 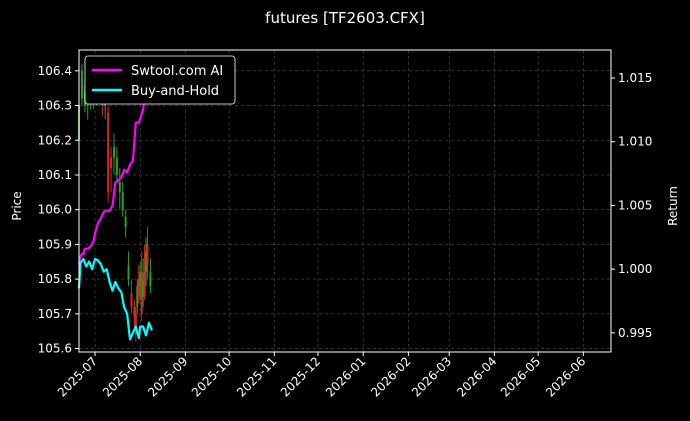 I want to click on y-axis-label-left: Price, so click(x=17, y=205).